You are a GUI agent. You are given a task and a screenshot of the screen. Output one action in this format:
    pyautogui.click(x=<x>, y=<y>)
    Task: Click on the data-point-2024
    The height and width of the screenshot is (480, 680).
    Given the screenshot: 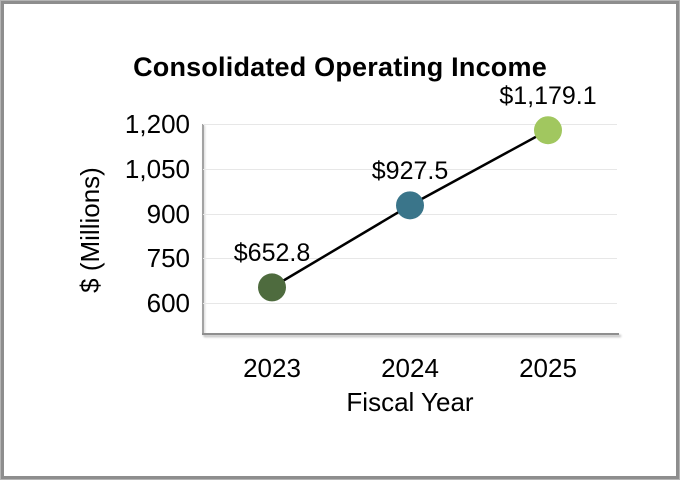 What is the action you would take?
    pyautogui.click(x=410, y=205)
    